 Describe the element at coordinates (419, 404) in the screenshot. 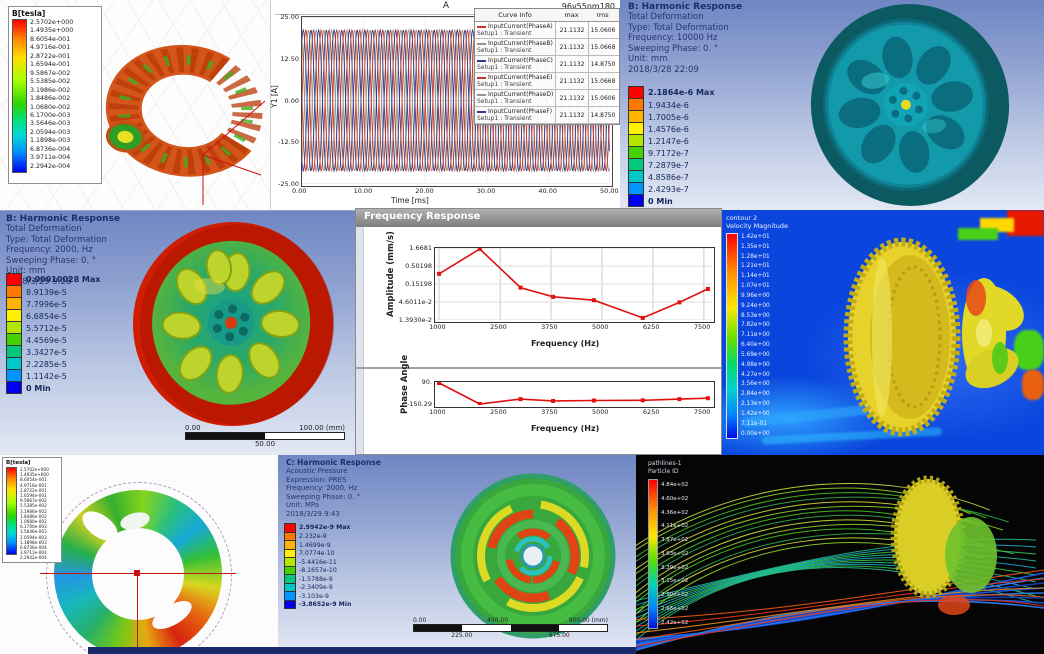

I see `y-tick-label: -150.29` at that location.